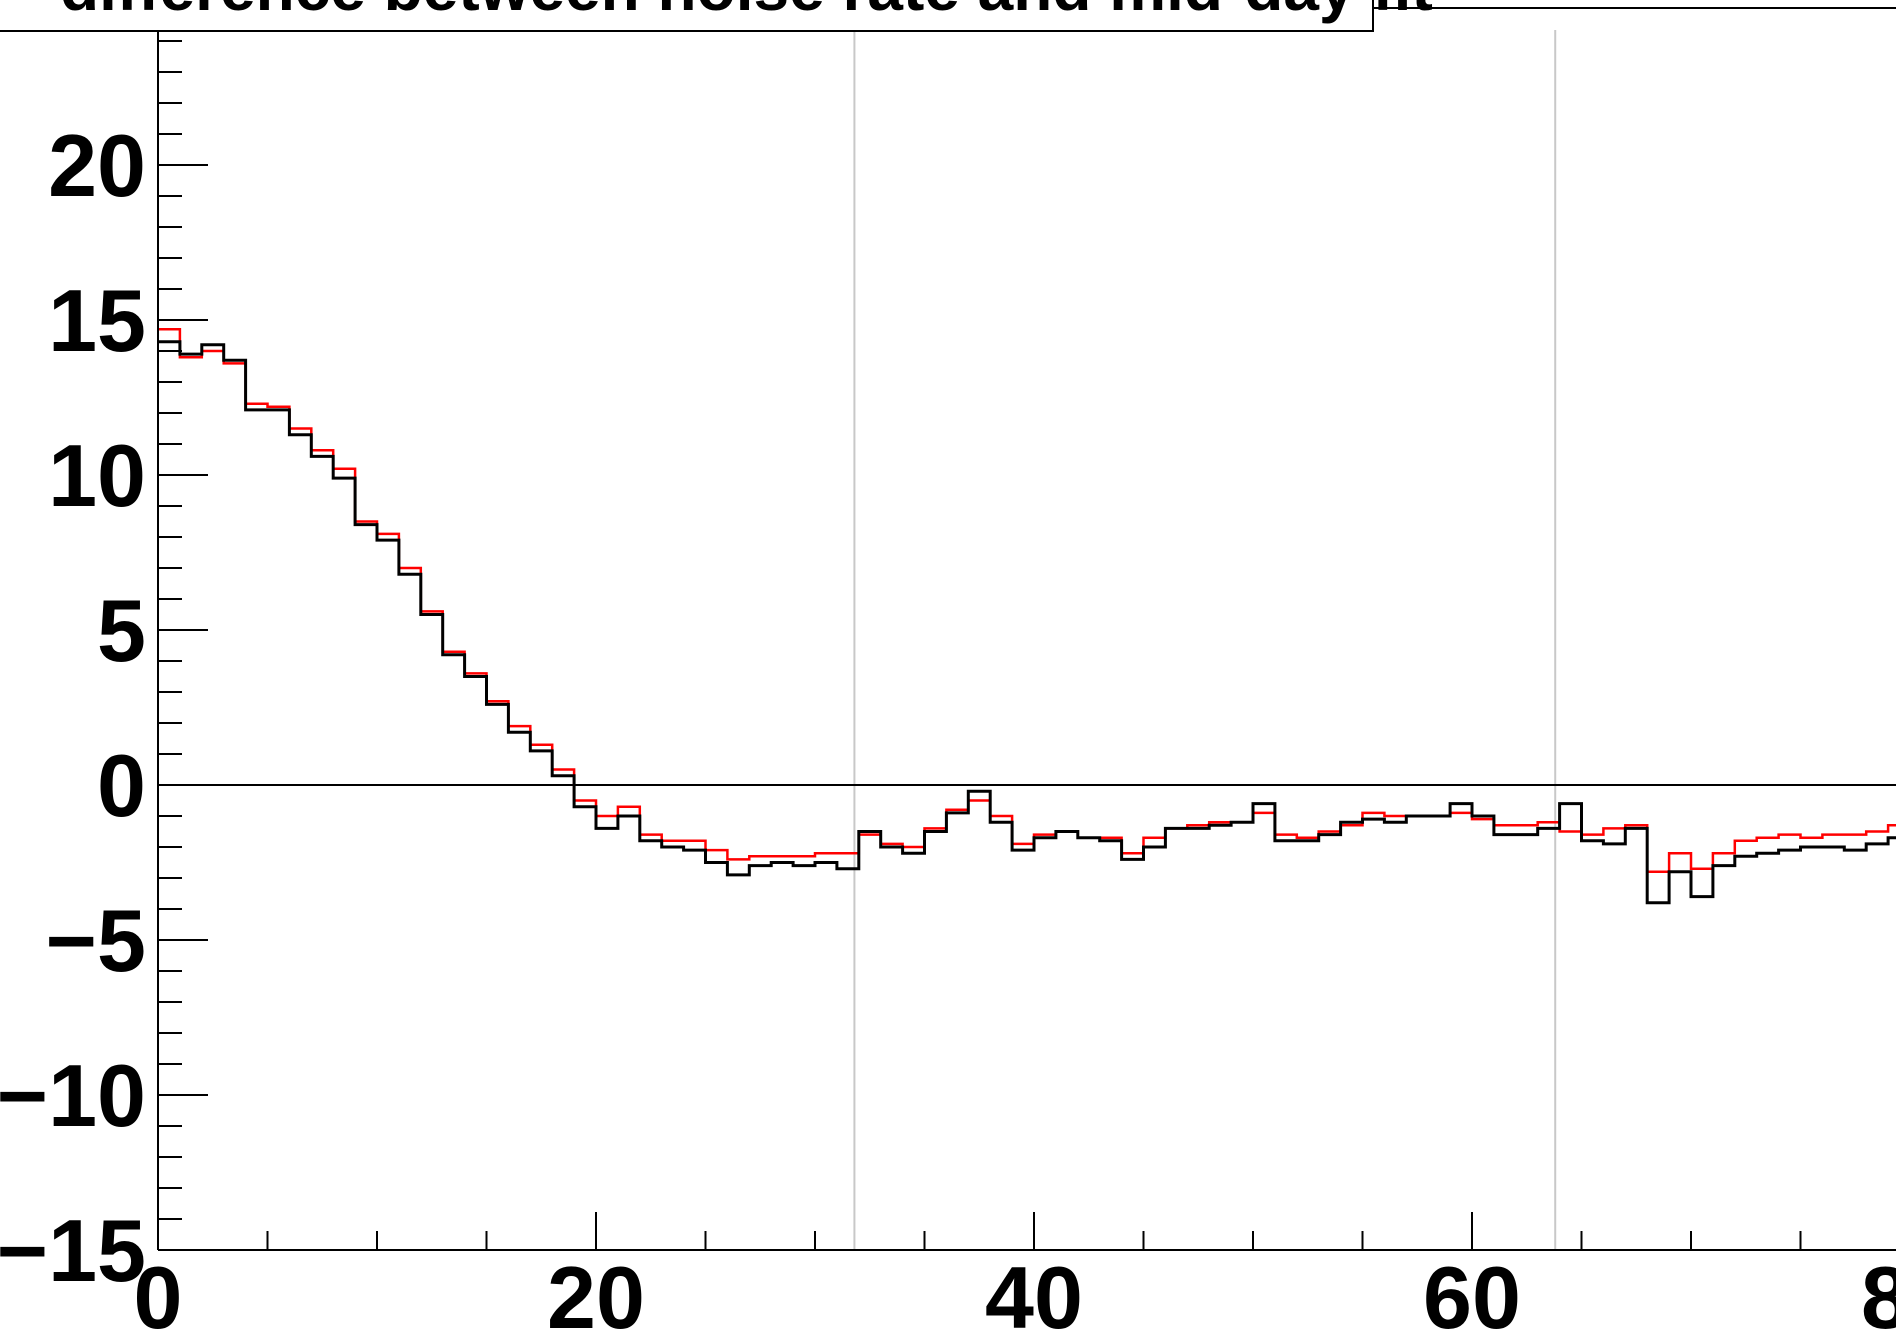 This screenshot has height=1332, width=1896. I want to click on y-tick-label: 0, so click(121, 785).